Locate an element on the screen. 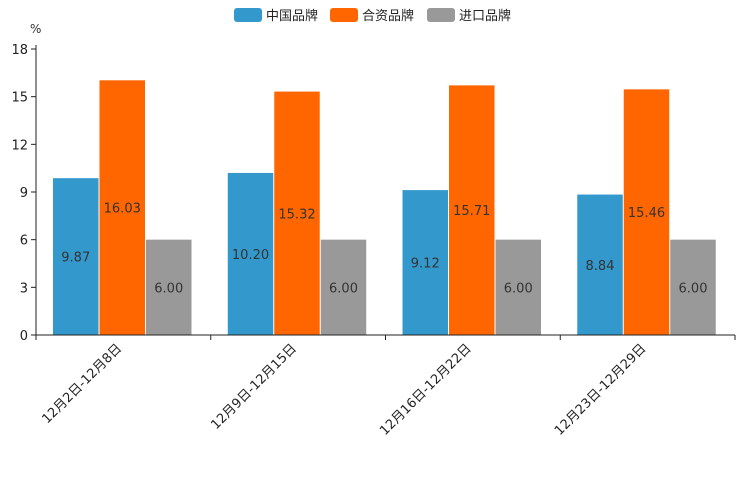 This screenshot has width=744, height=500. y-tick-label: 0 is located at coordinates (24, 336).